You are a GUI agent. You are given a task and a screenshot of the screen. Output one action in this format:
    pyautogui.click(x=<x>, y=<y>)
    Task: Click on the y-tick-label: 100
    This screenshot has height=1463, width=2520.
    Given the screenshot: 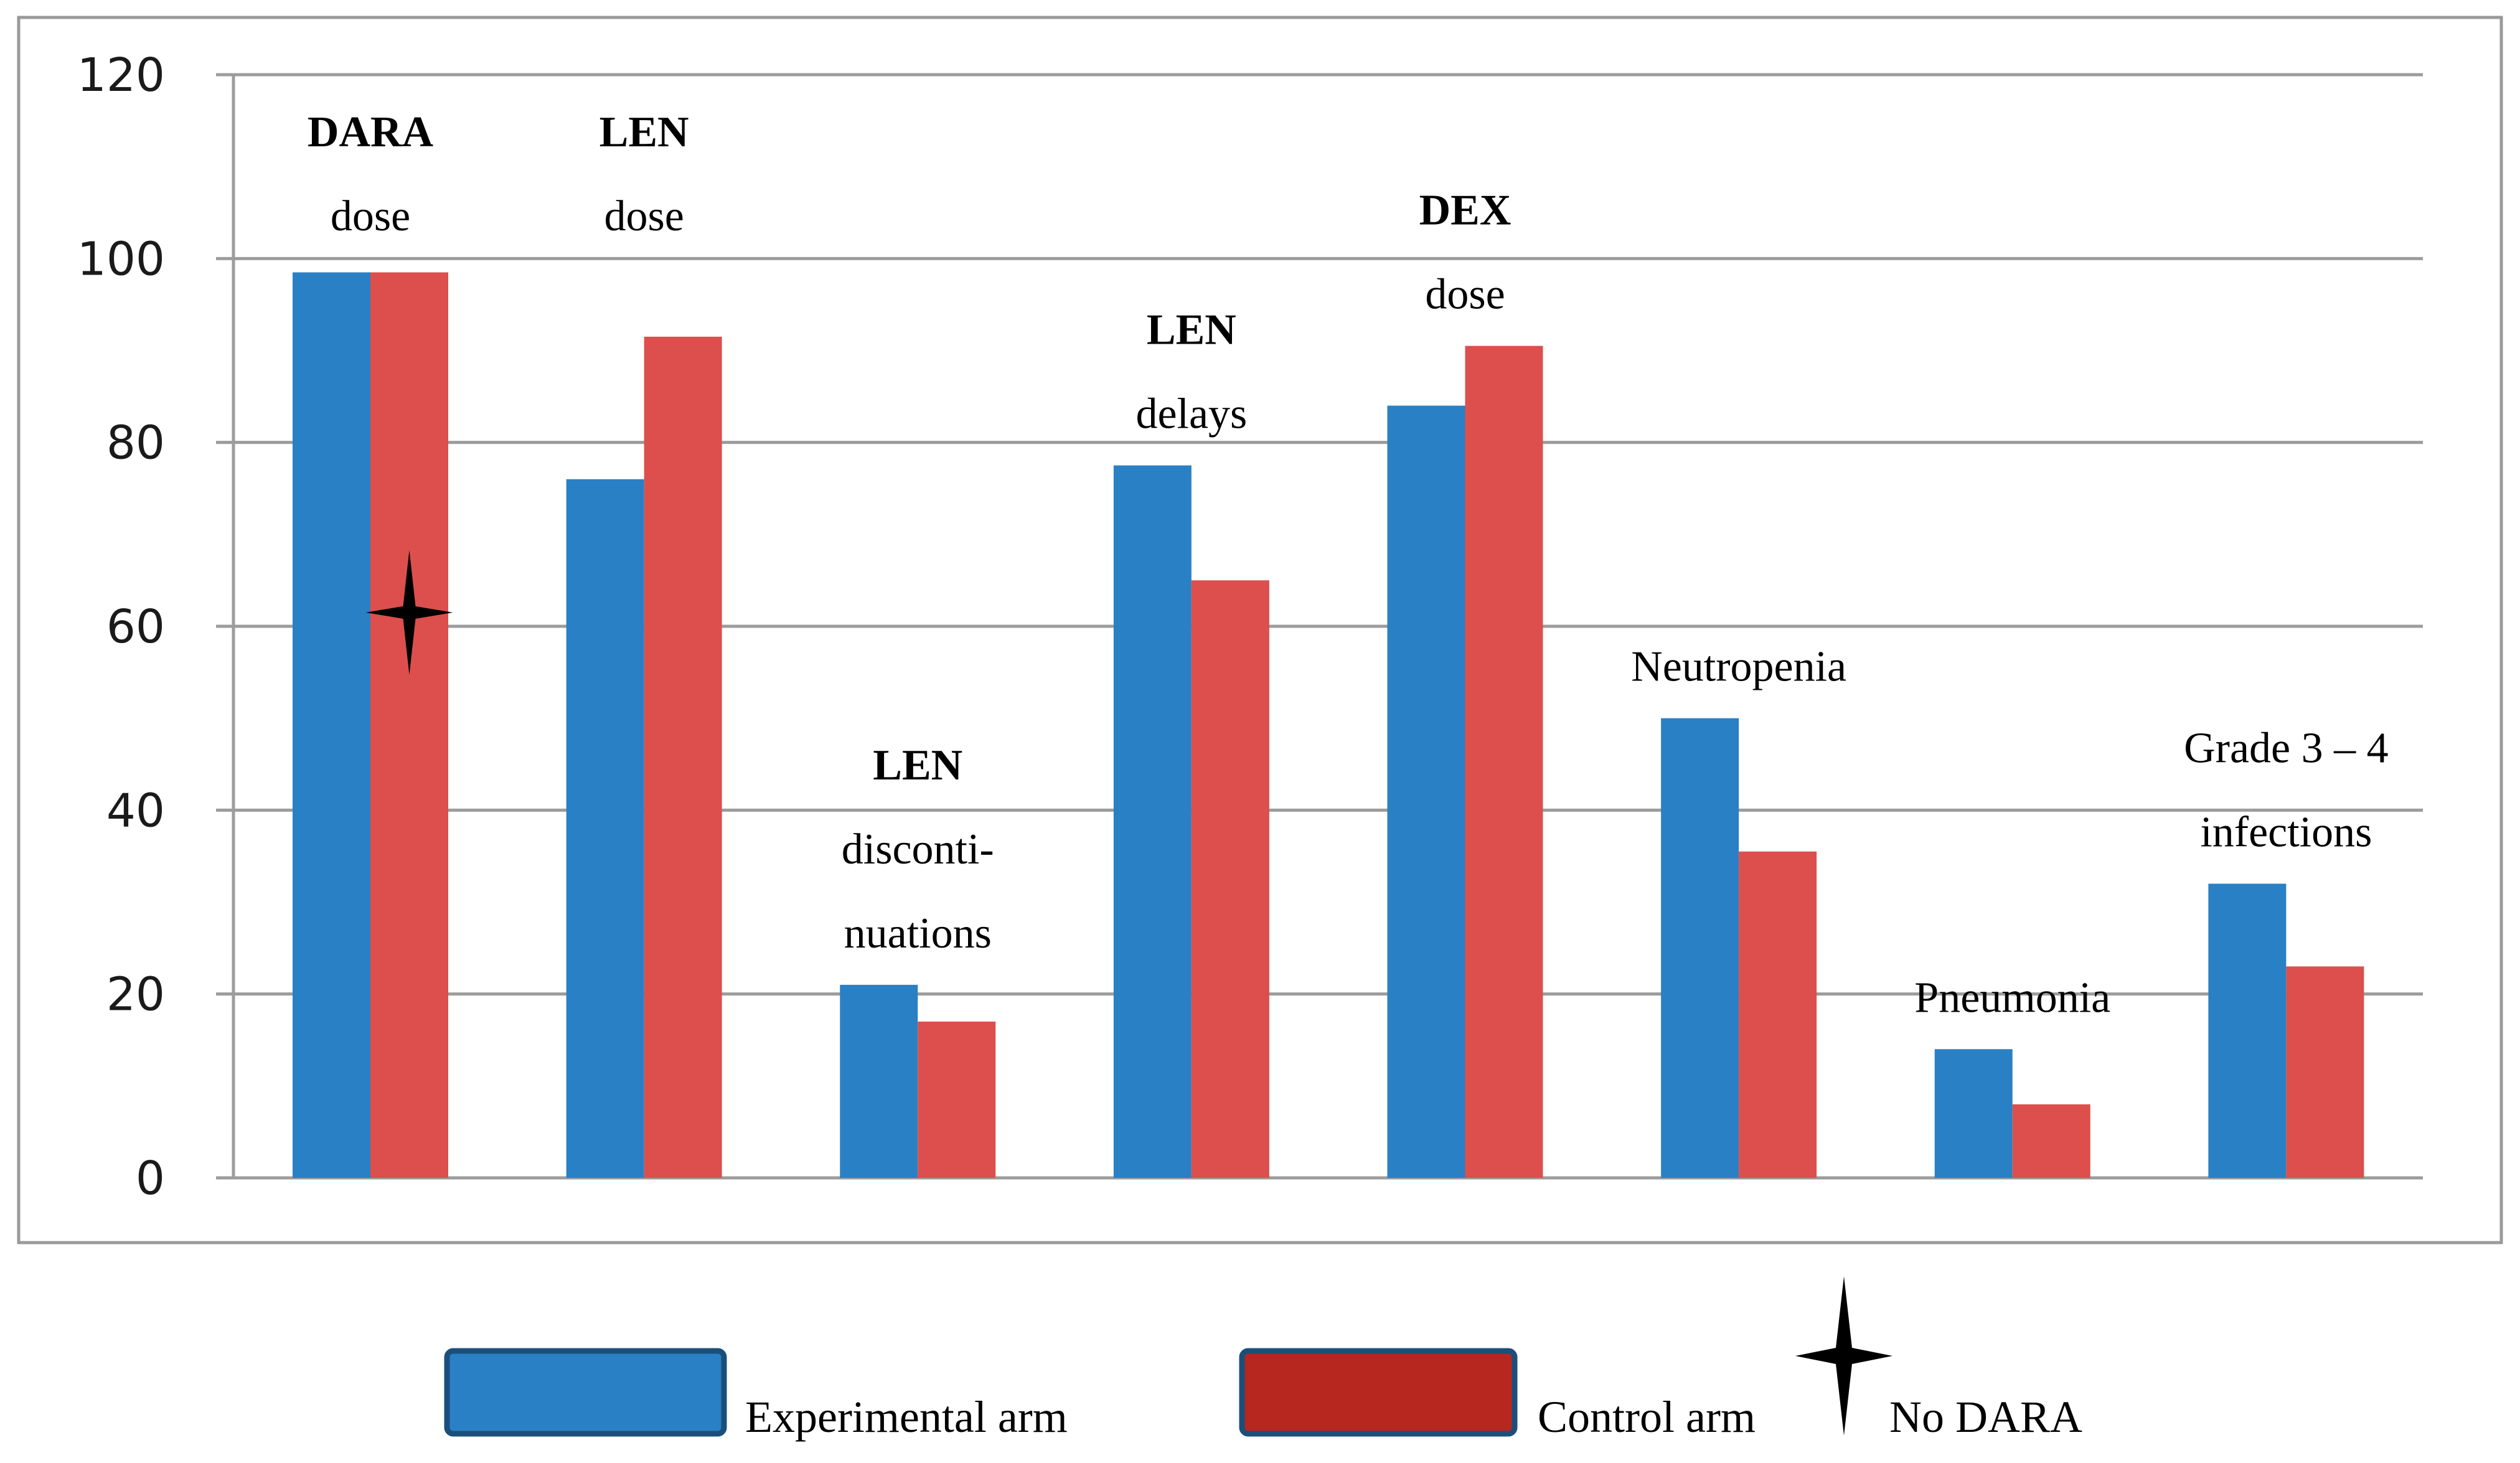 What is the action you would take?
    pyautogui.click(x=121, y=259)
    